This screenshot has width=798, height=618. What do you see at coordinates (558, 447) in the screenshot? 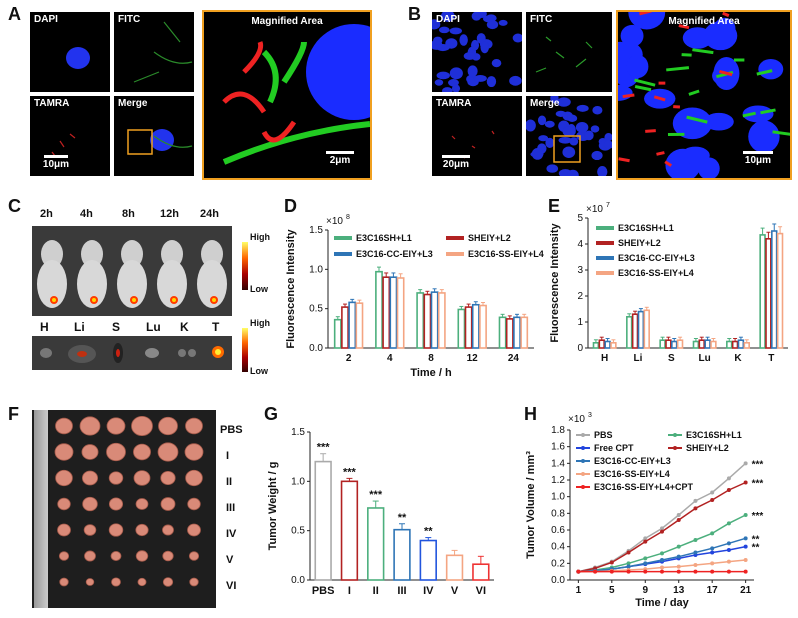
I see `y-tick-label: 1.6` at bounding box center [558, 447].